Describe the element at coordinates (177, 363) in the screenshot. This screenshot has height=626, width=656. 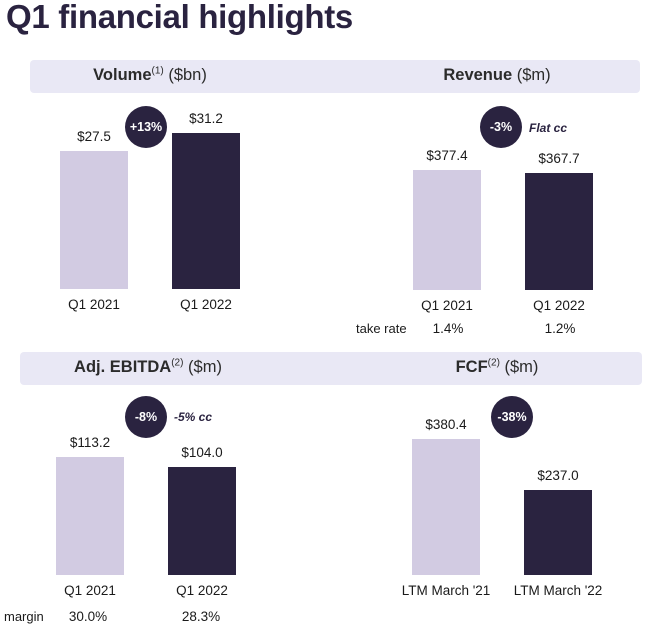
I see `ebitda-title-footnote: (2)` at that location.